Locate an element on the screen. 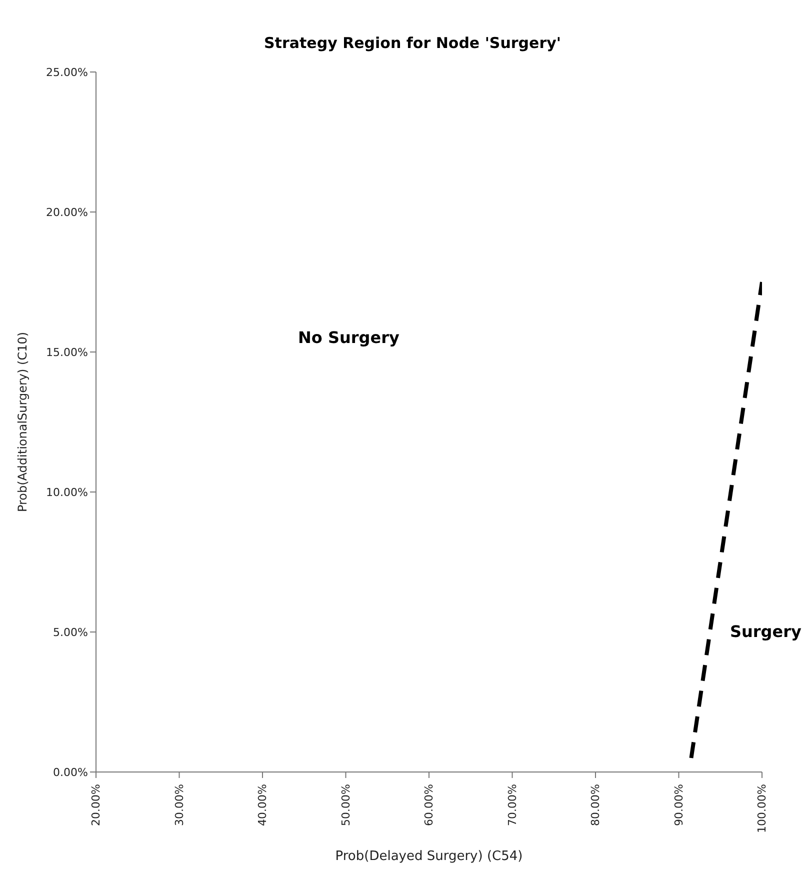  annotation: No Surgery is located at coordinates (349, 337).